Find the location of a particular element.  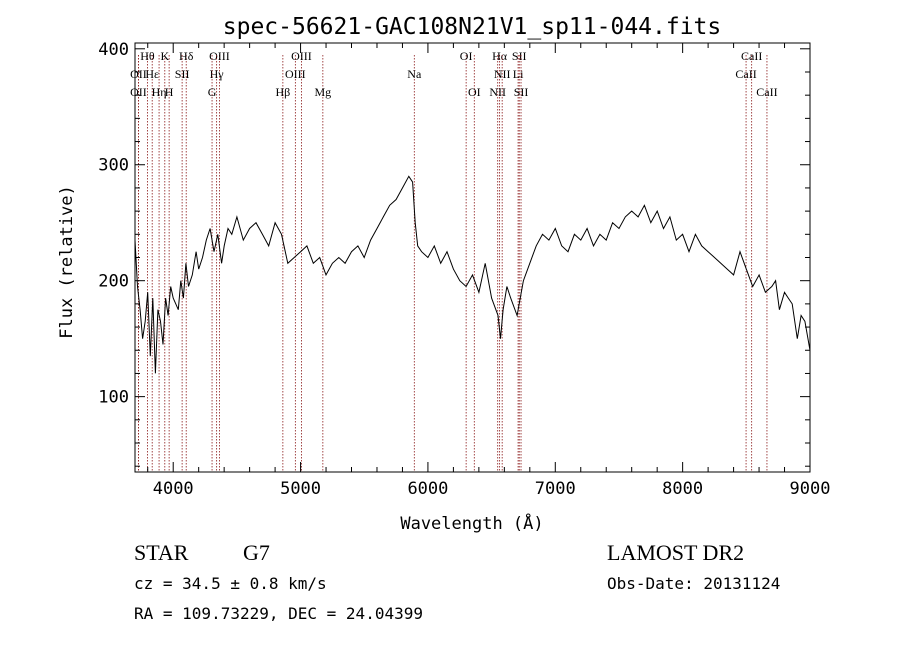

x-tick-label: 6000 is located at coordinates (427, 489).